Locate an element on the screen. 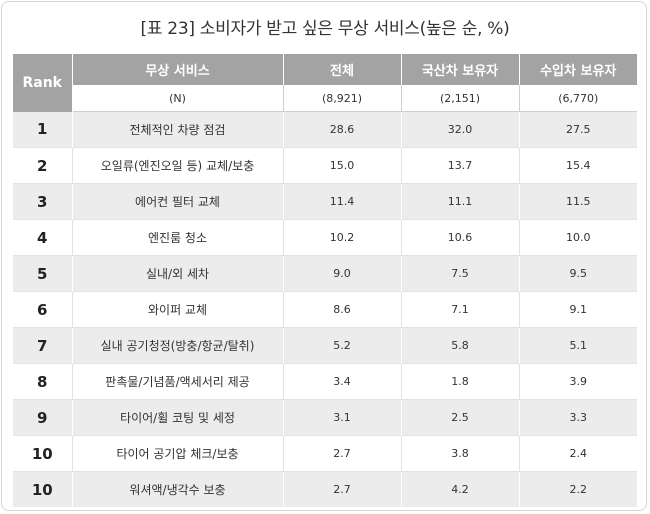 This screenshot has height=514, width=650. table-row: 2 오일류(엔진오일 등) 교체/보충 15.0 13.7 15.4 is located at coordinates (325, 165).